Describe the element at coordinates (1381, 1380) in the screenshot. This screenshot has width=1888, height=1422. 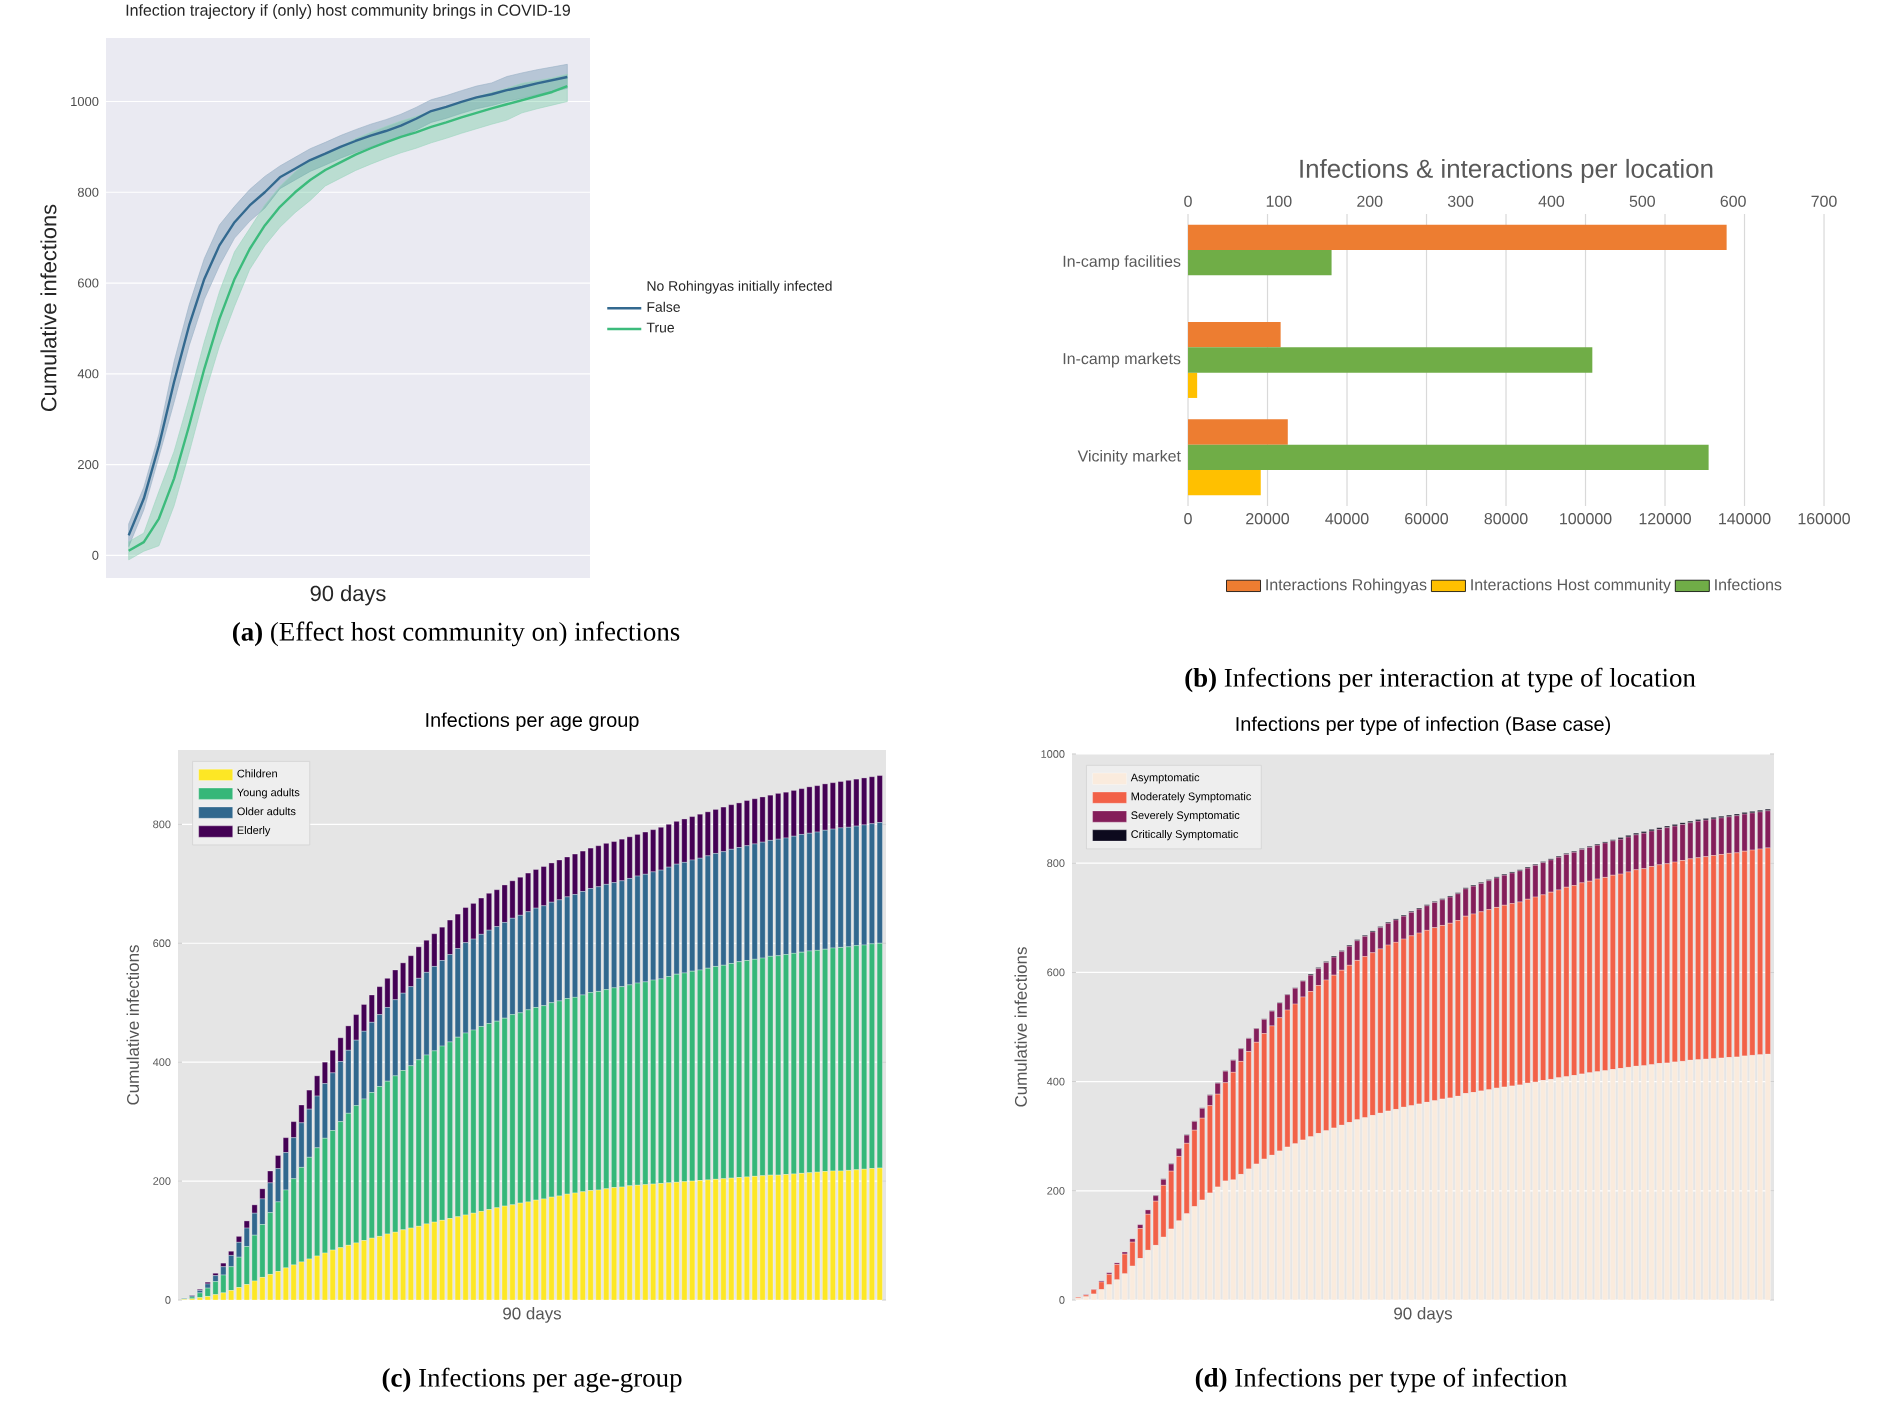
I see `text: (d) Infections per type of infection` at that location.